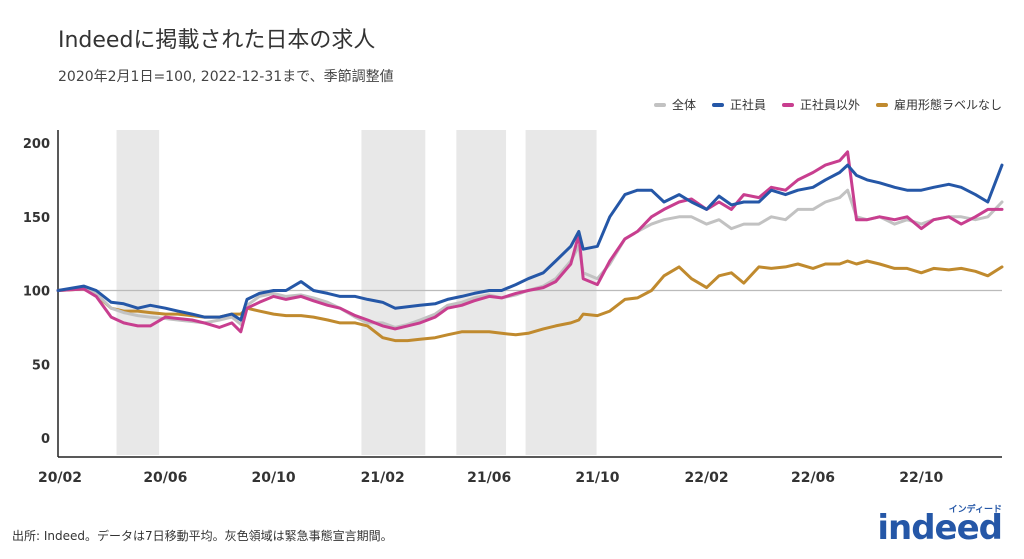 The image size is (1024, 559). I want to click on chart-title: Indeedに掲載された日本の求人, so click(217, 40).